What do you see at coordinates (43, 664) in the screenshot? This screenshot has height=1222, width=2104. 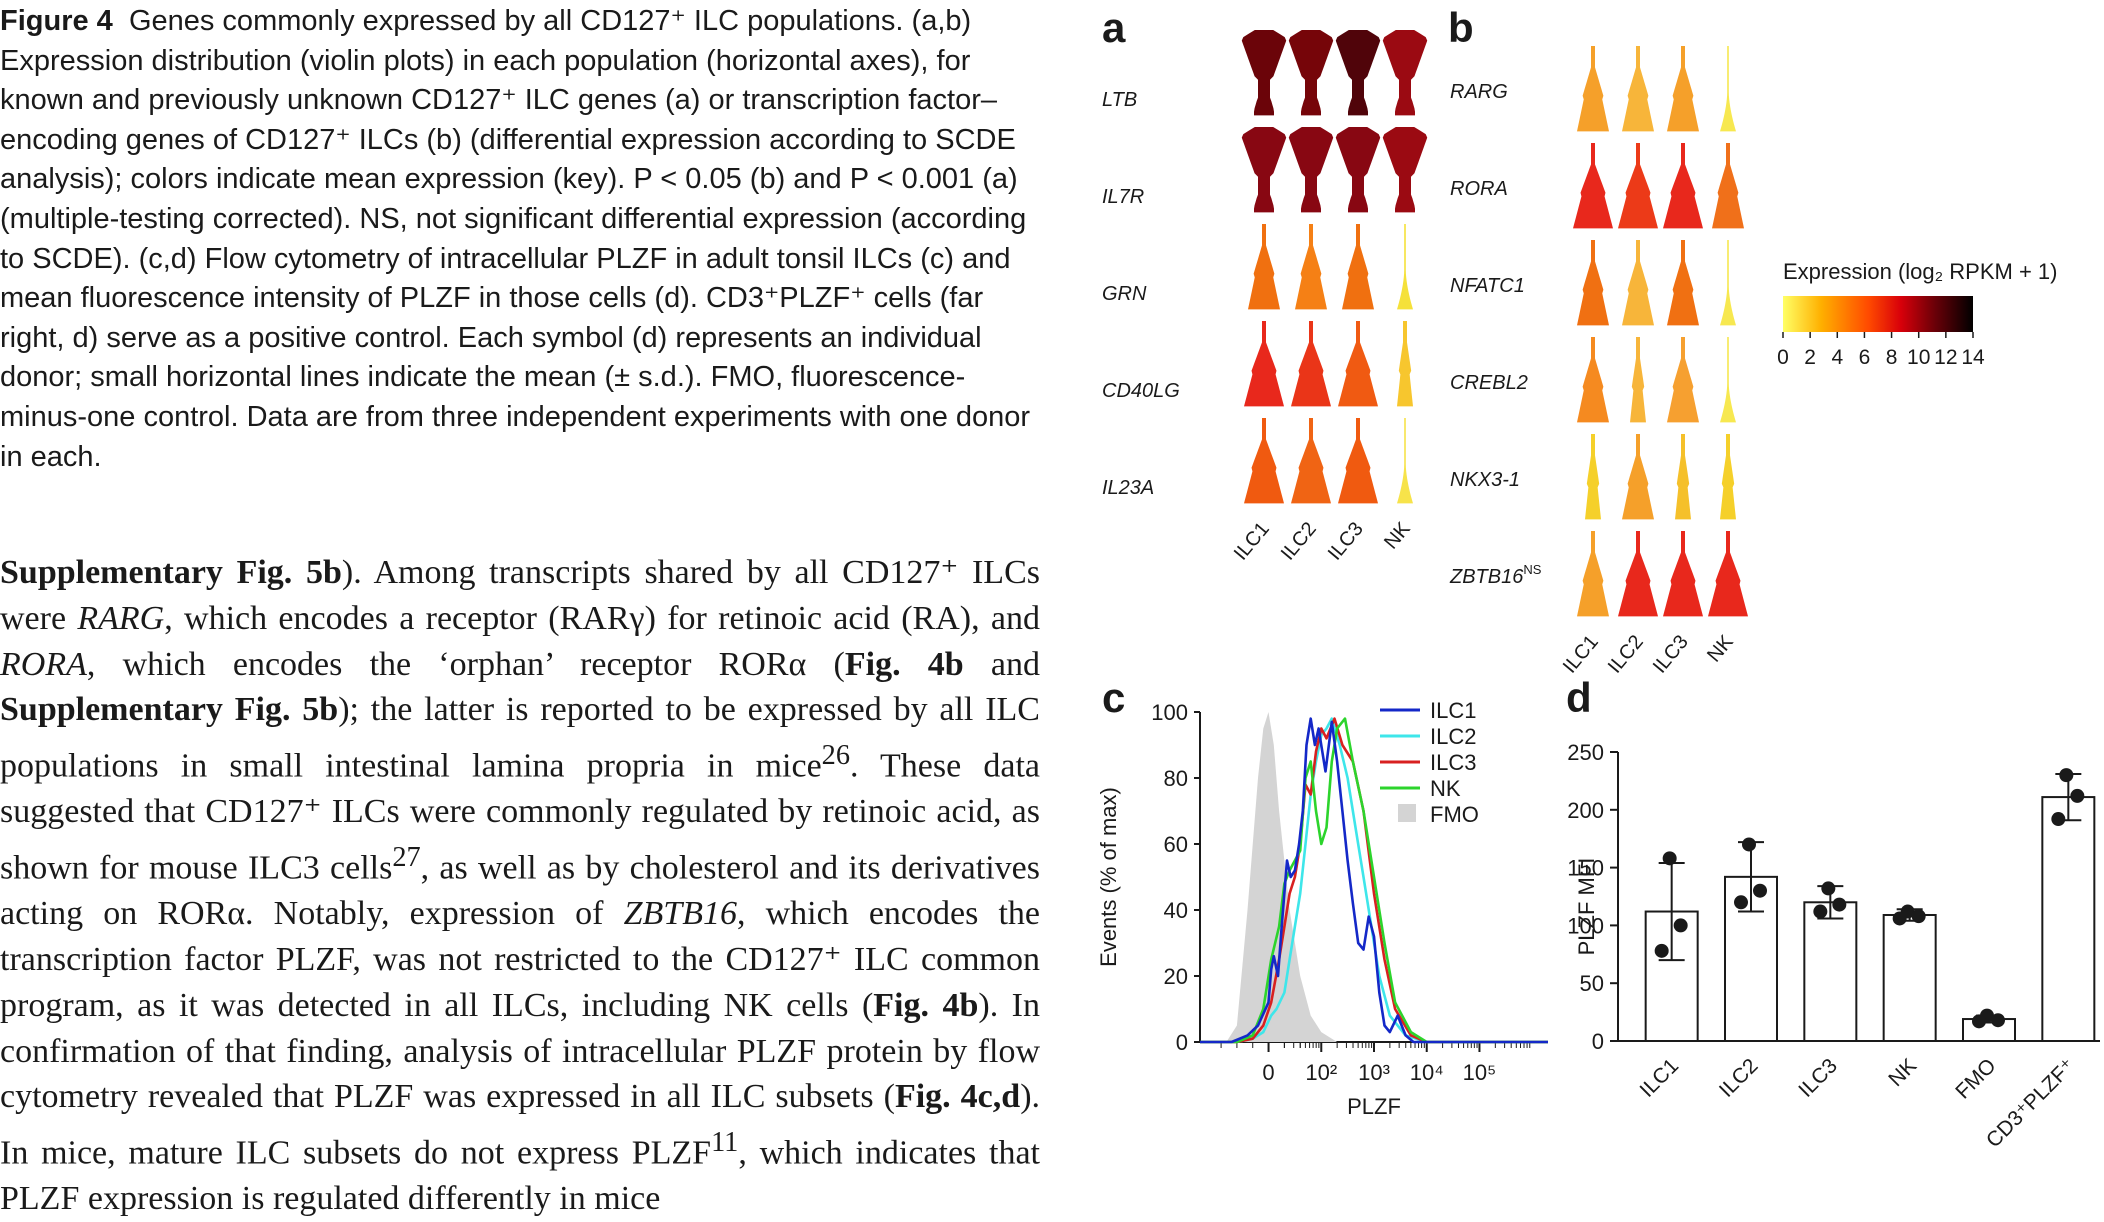 I see `gene-name: RORA` at bounding box center [43, 664].